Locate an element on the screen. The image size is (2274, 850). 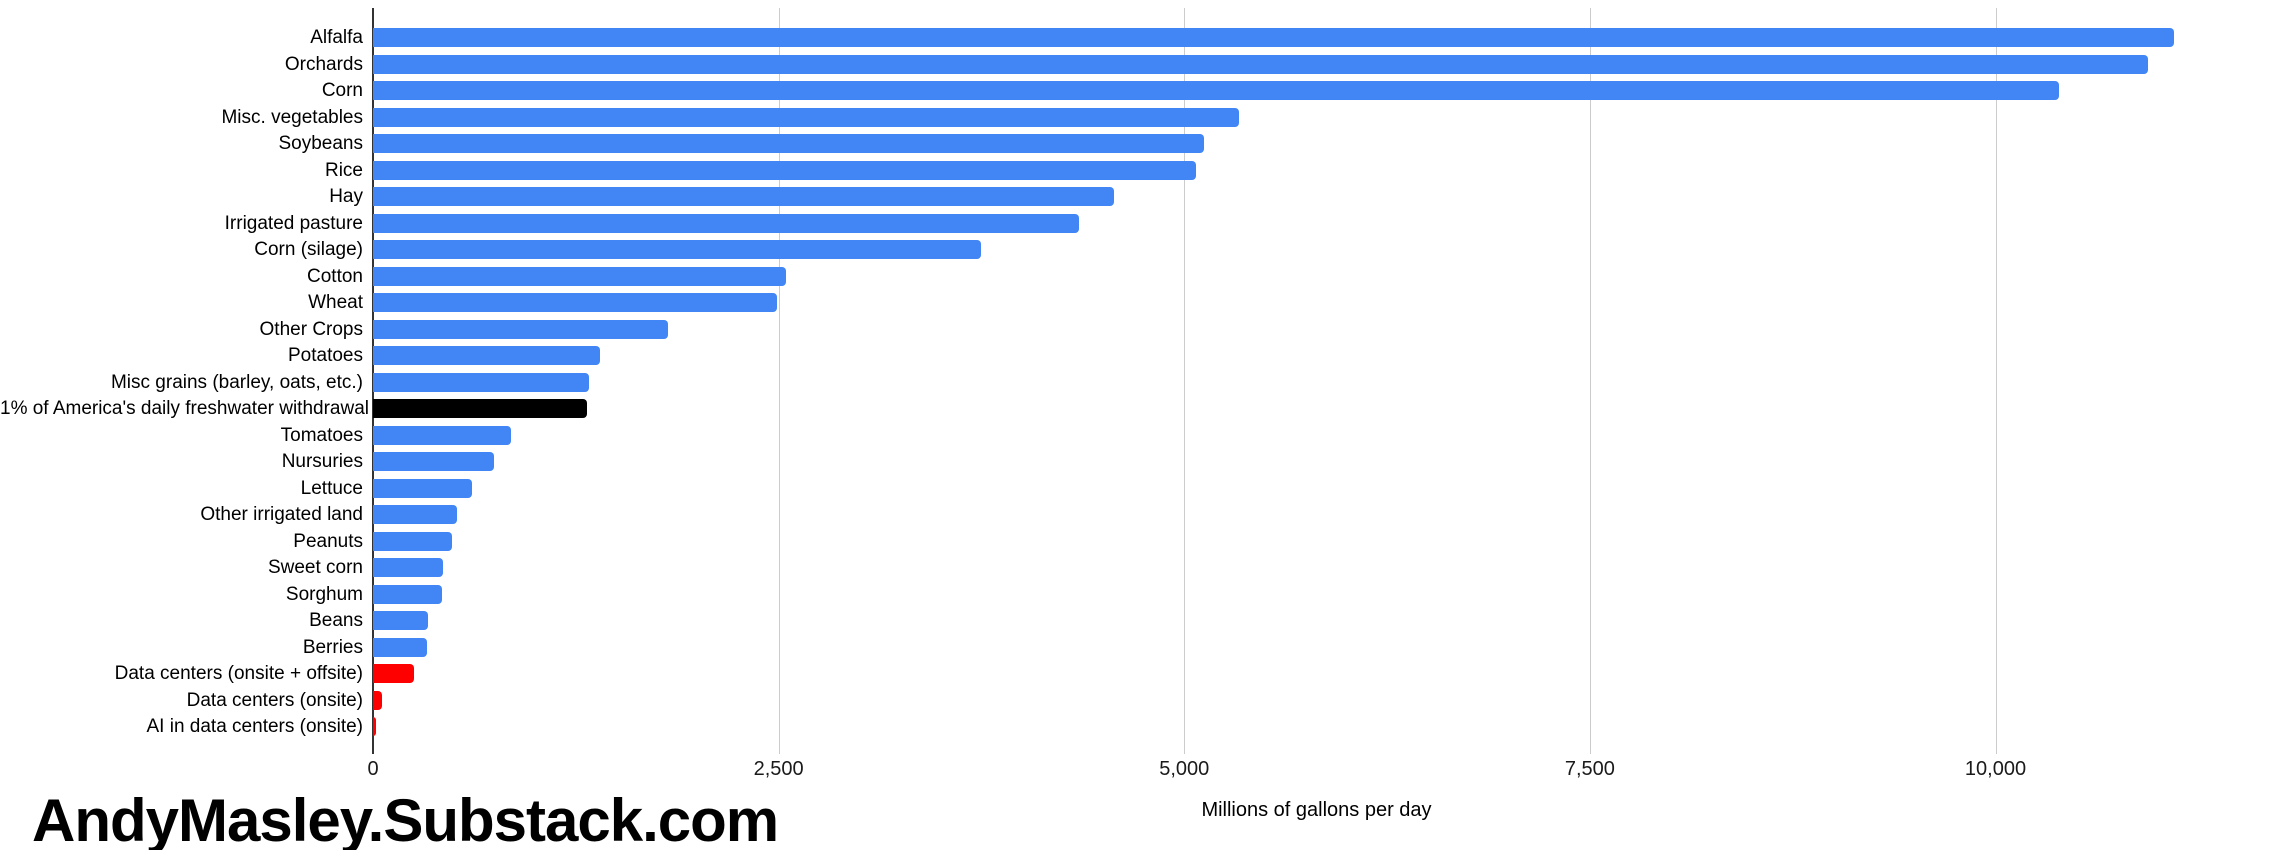
bar-row: Soybeans is located at coordinates (1137, 143).